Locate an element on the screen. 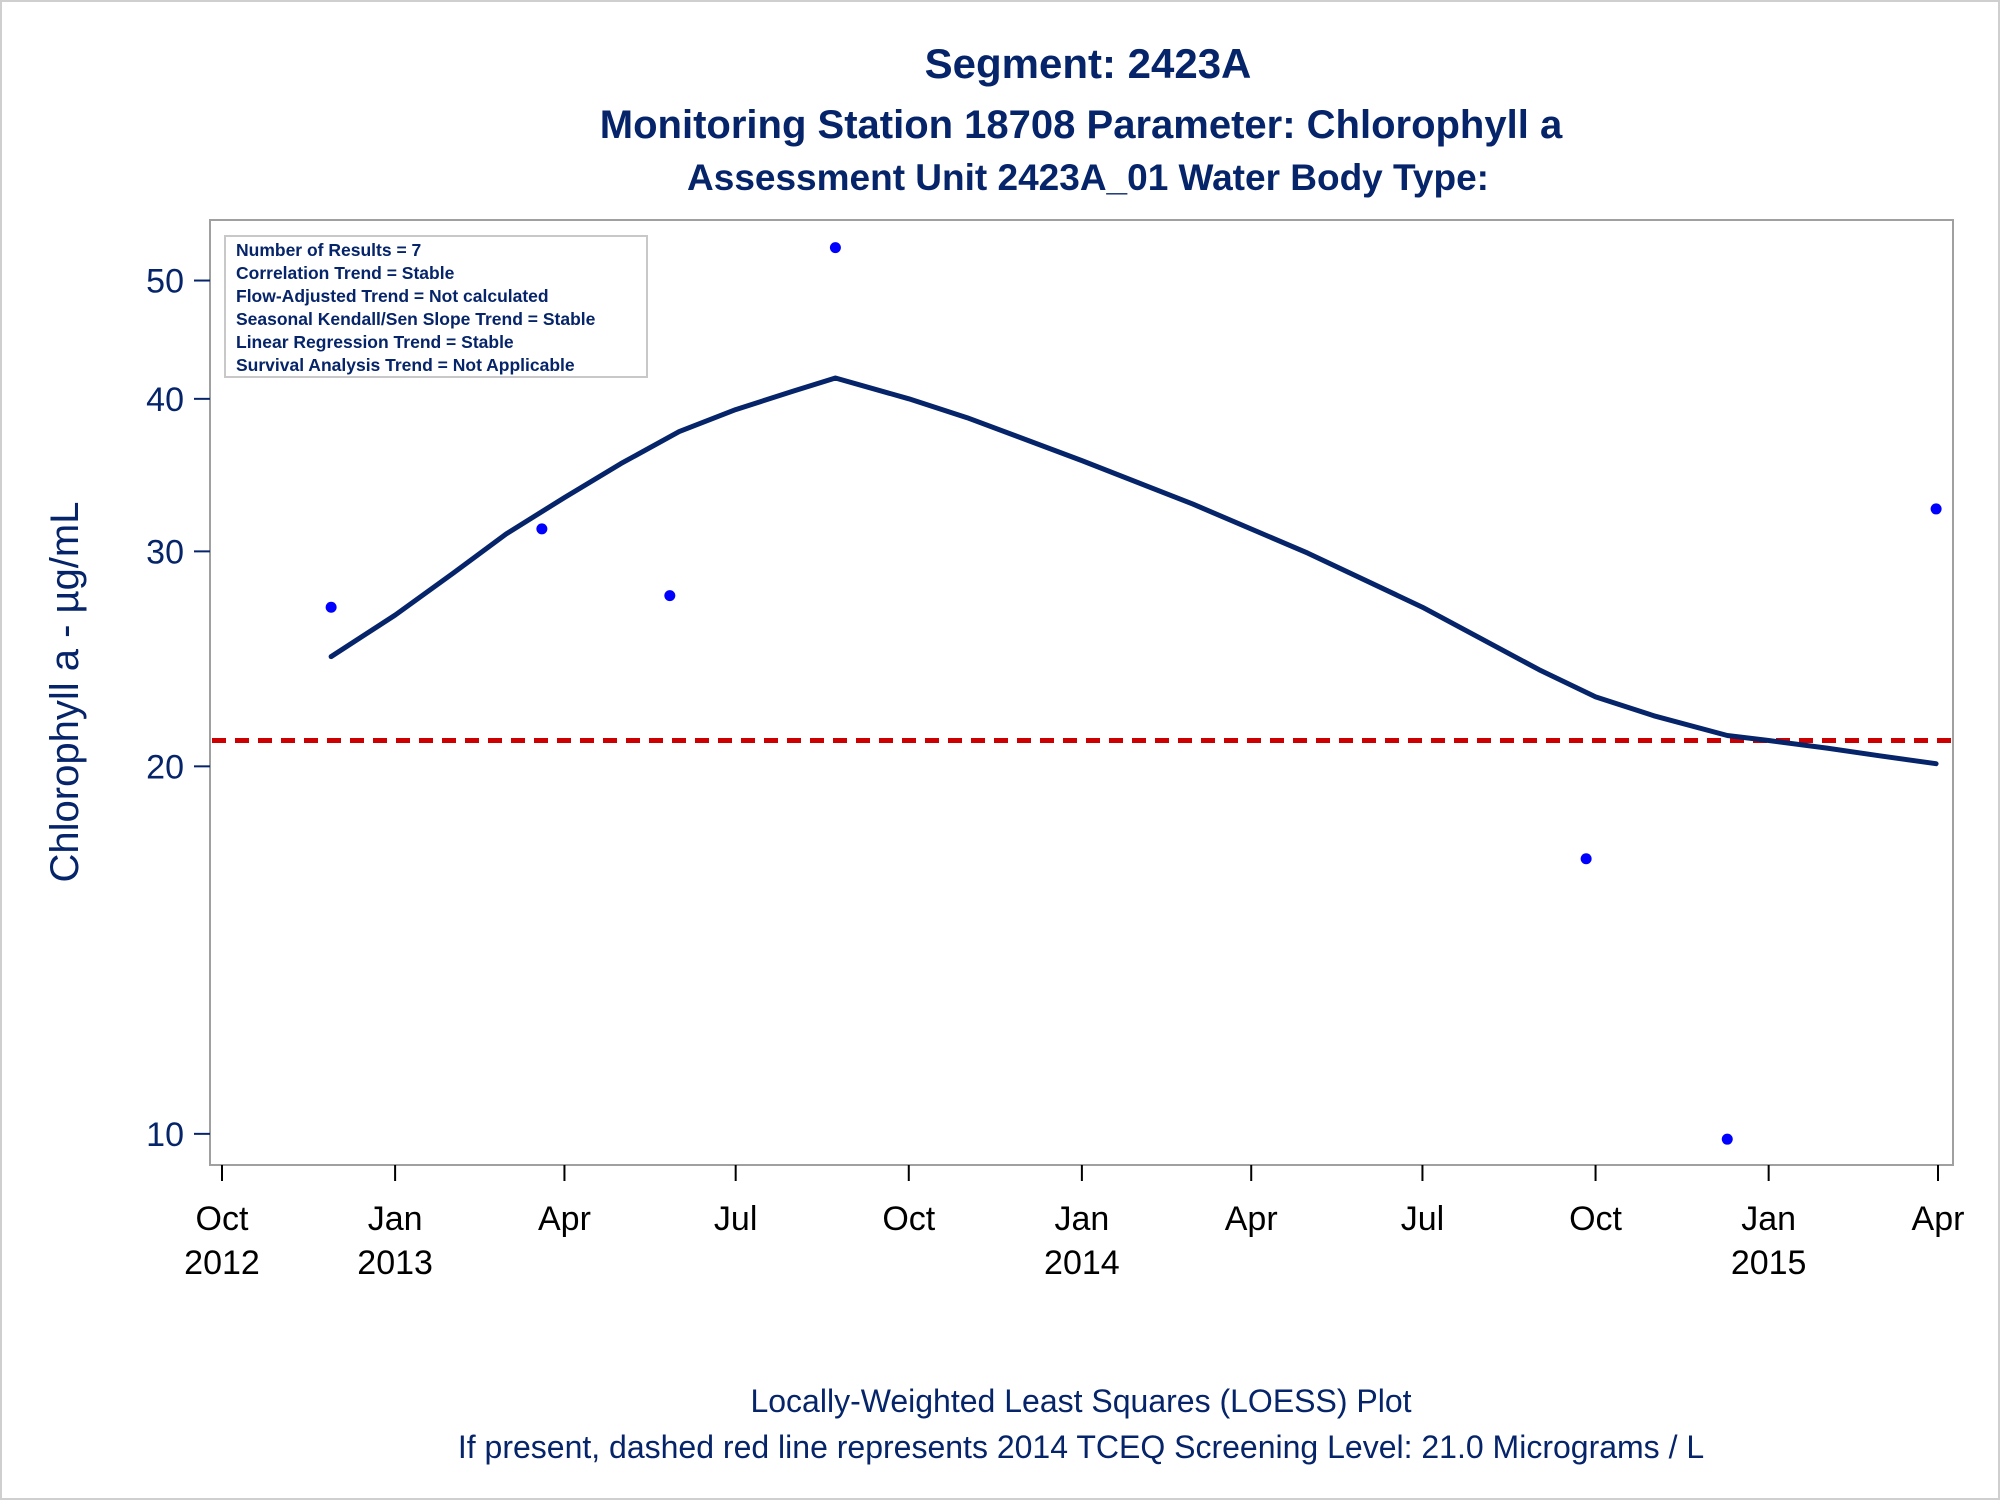 This screenshot has height=1500, width=2000. y-axis-label: Chlorophyll a - µg/mL is located at coordinates (65, 692).